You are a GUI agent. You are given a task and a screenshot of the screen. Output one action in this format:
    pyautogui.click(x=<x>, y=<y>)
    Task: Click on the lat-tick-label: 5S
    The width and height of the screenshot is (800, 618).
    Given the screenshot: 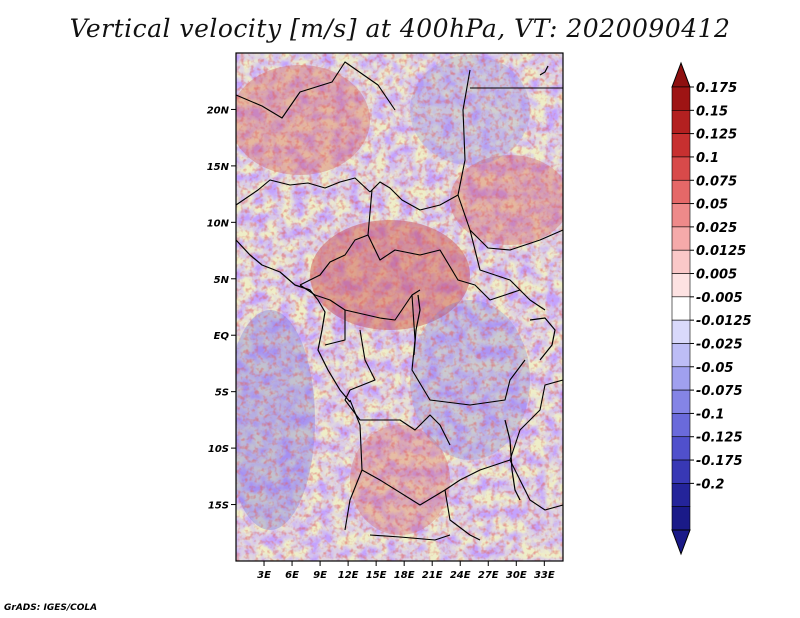 What is the action you would take?
    pyautogui.click(x=222, y=393)
    